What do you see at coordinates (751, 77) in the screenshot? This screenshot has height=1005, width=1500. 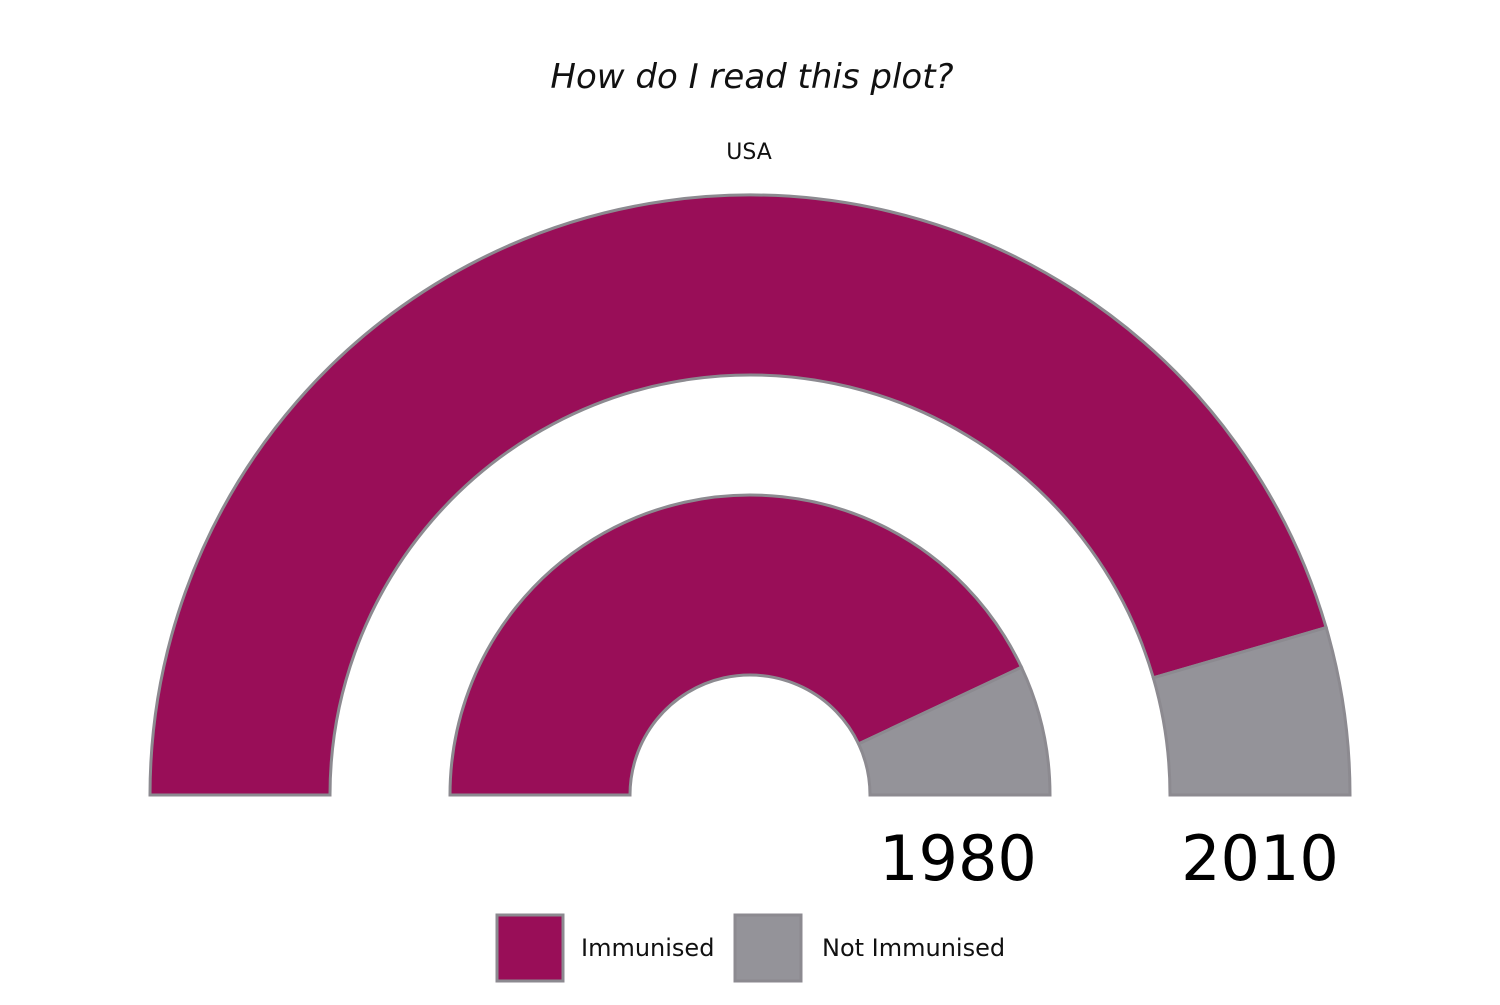 I see `chart-title: How do I read this plot?` at bounding box center [751, 77].